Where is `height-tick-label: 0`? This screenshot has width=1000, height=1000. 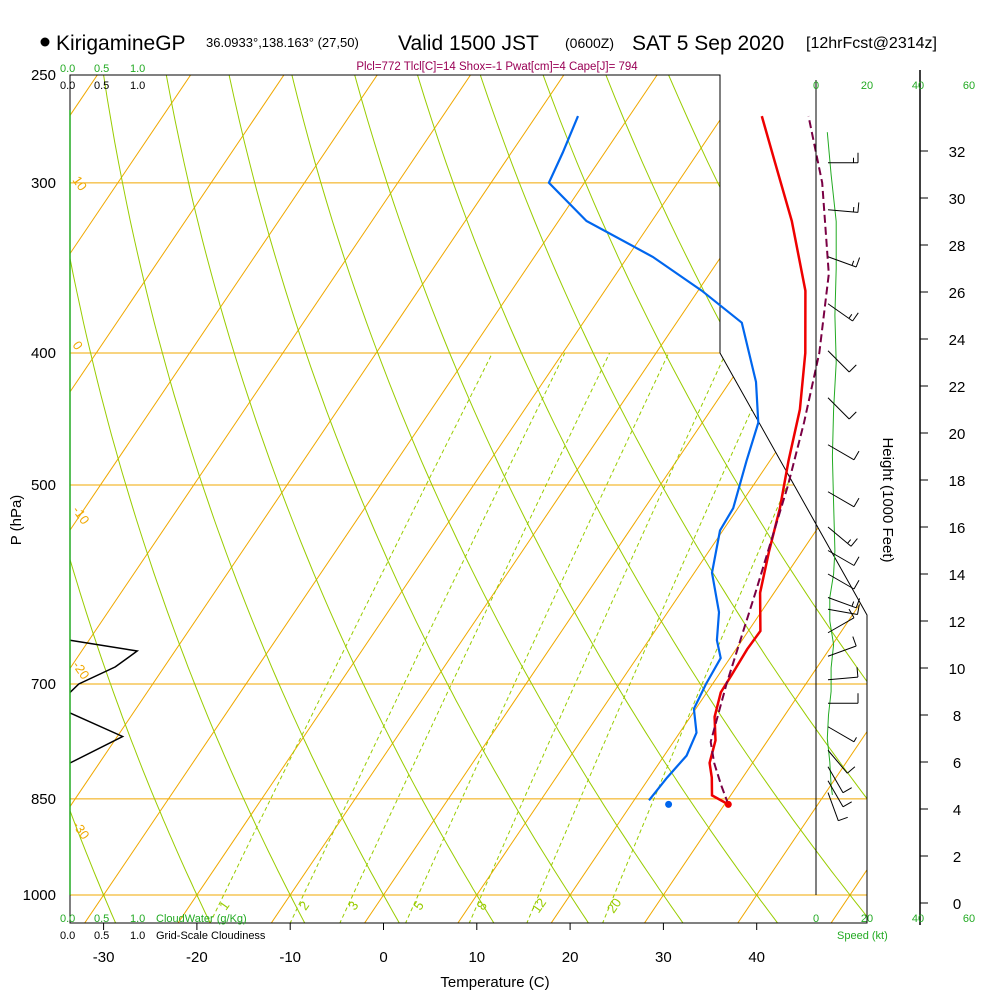 height-tick-label: 0 is located at coordinates (957, 904).